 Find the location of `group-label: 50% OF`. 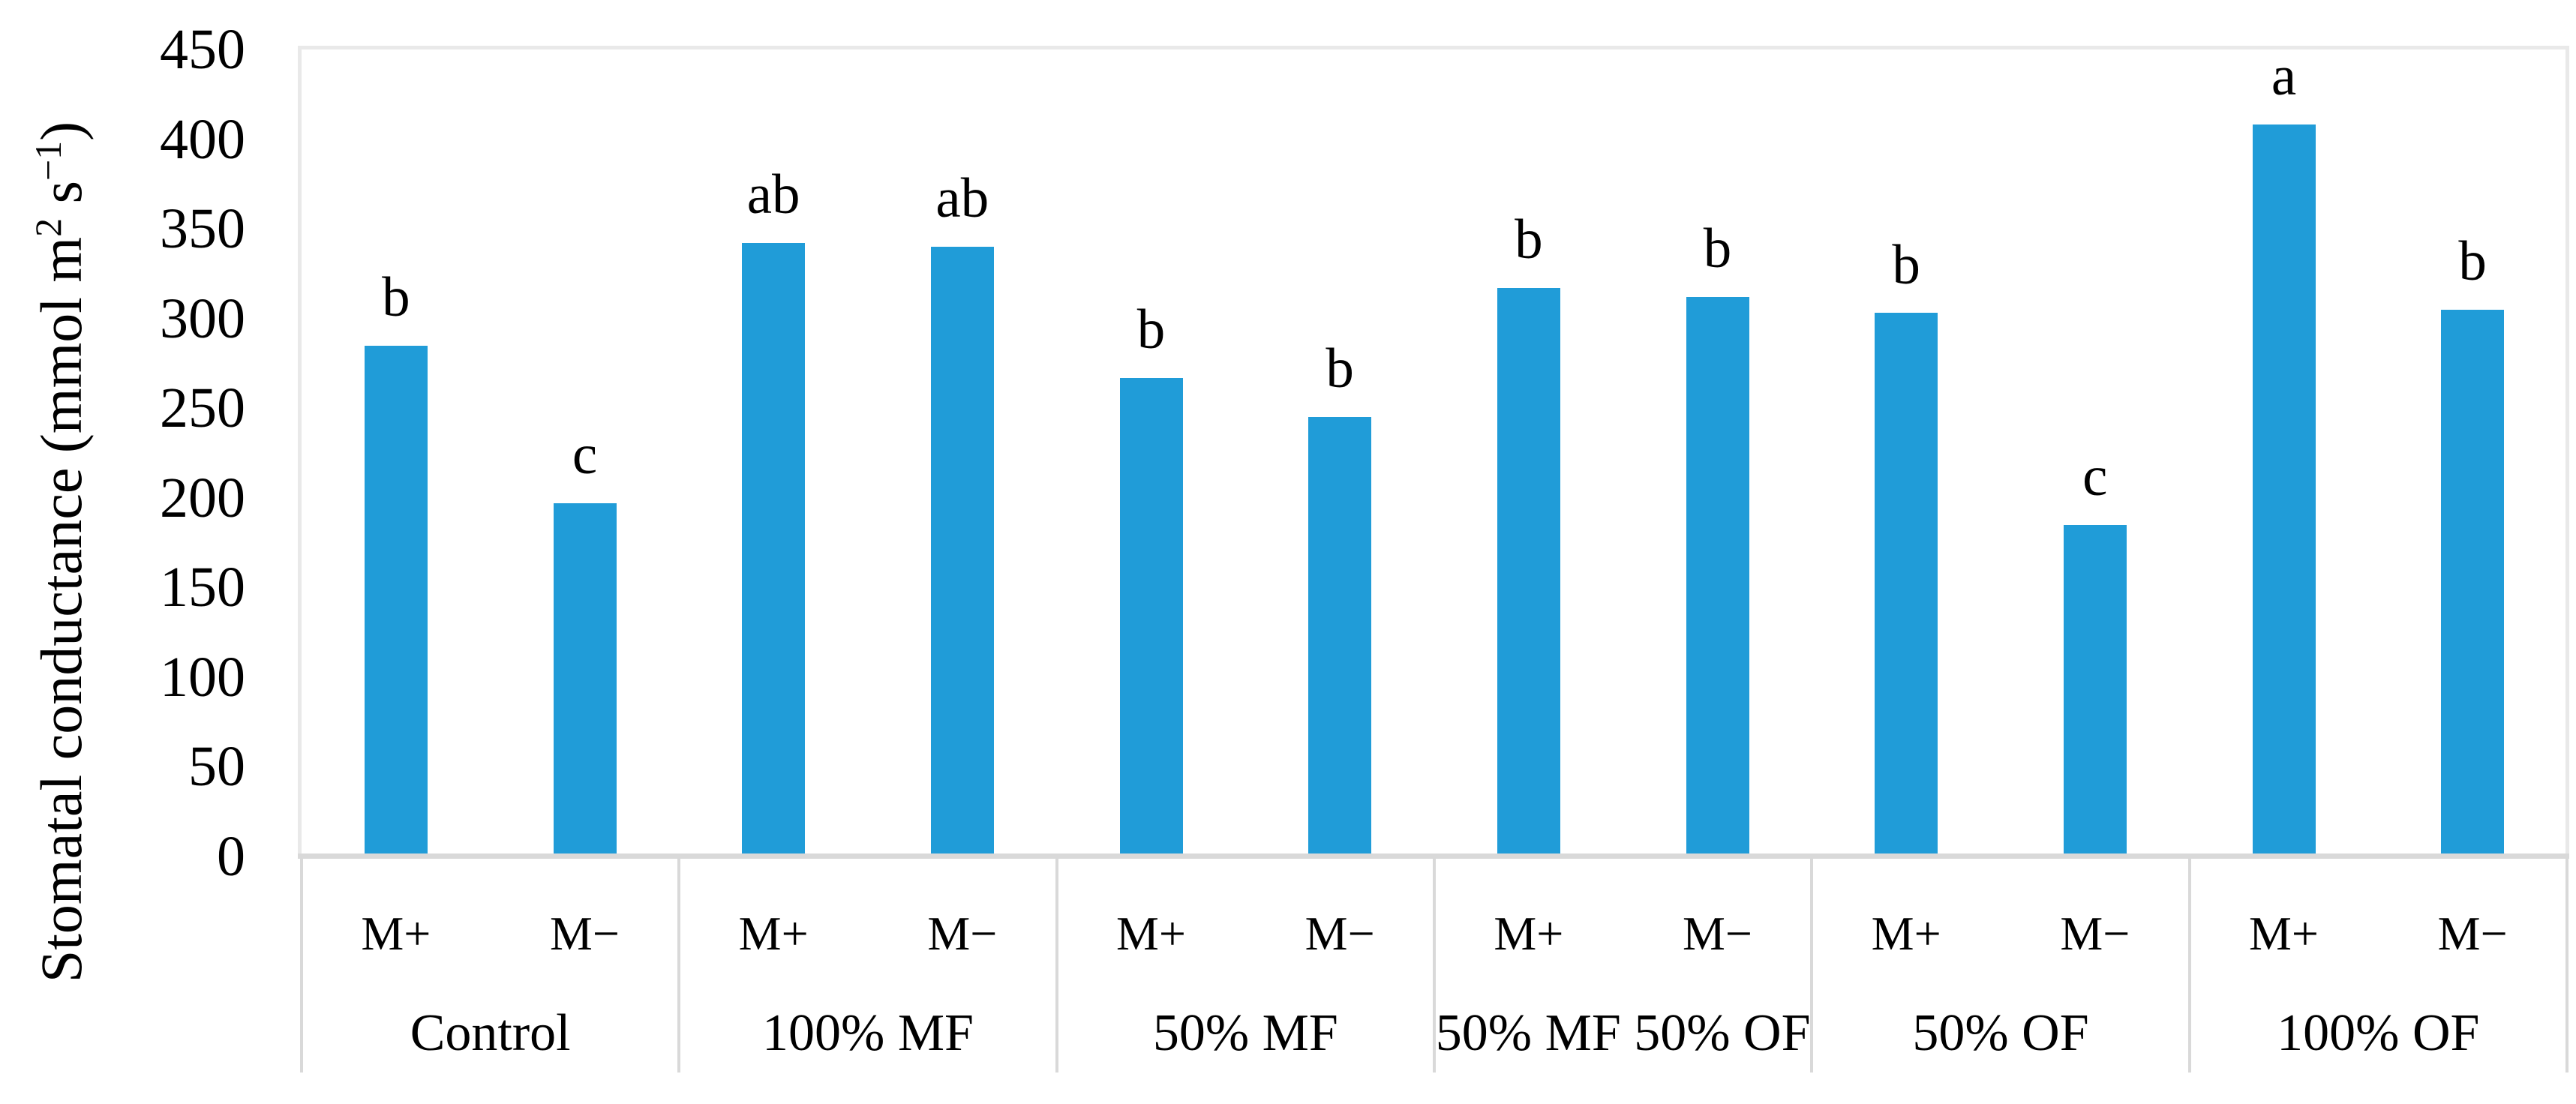

group-label: 50% OF is located at coordinates (2000, 1033).